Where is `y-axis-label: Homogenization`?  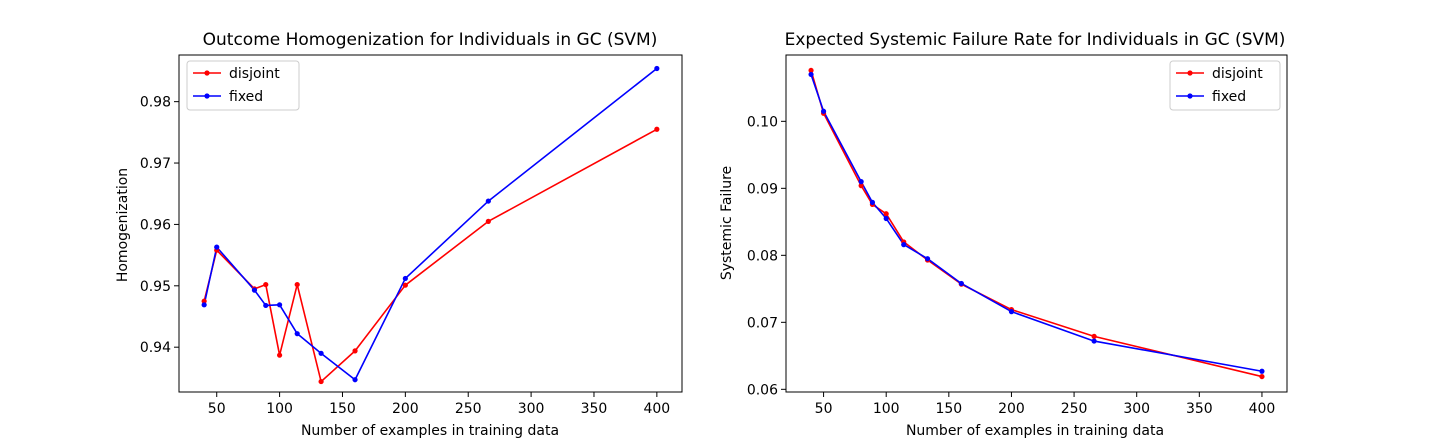
y-axis-label: Homogenization is located at coordinates (123, 225).